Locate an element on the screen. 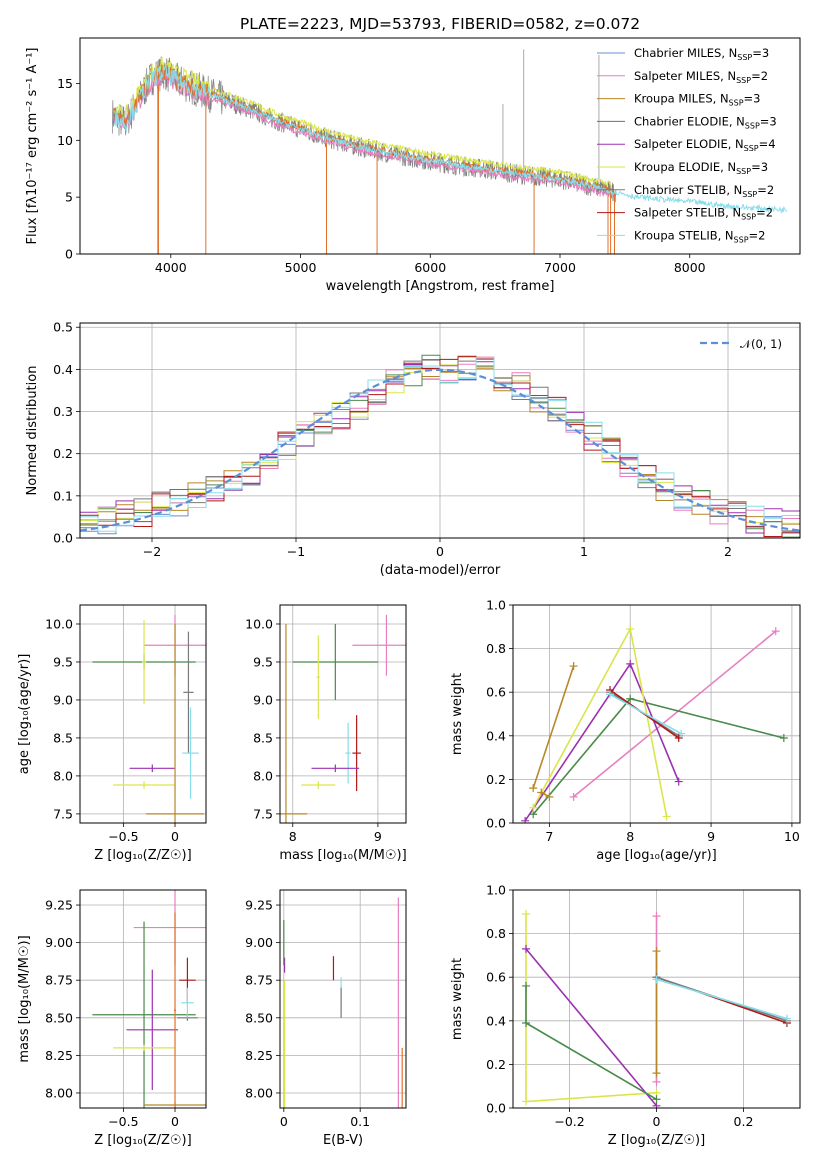 Image resolution: width=819 pixels, height=1170 pixels. massweight-vs-Z-plot-area is located at coordinates (656, 1008).